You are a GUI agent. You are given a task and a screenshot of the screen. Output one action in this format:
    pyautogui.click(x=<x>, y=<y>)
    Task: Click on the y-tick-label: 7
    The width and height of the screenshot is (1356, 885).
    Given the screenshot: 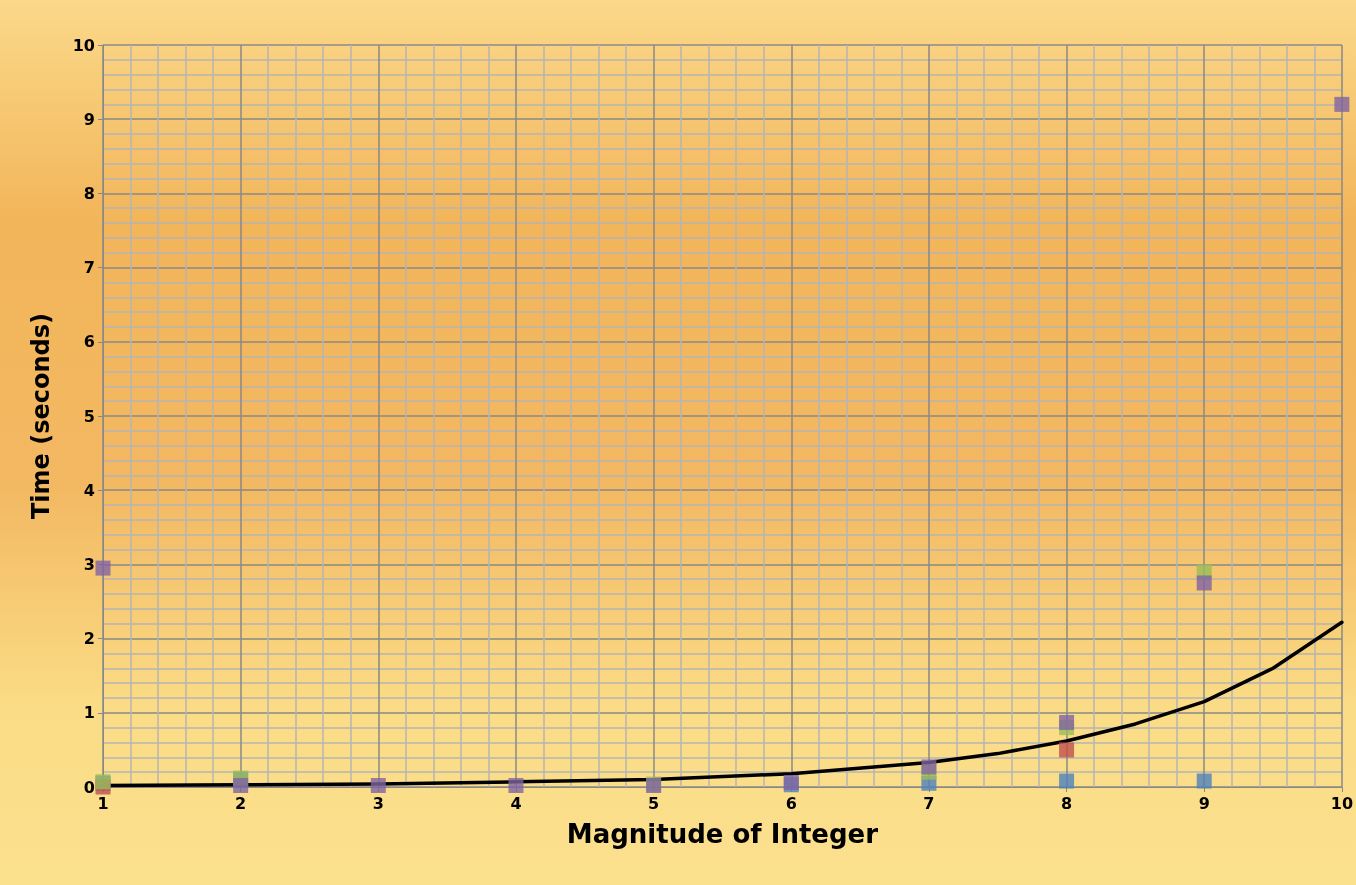 What is the action you would take?
    pyautogui.click(x=89, y=268)
    